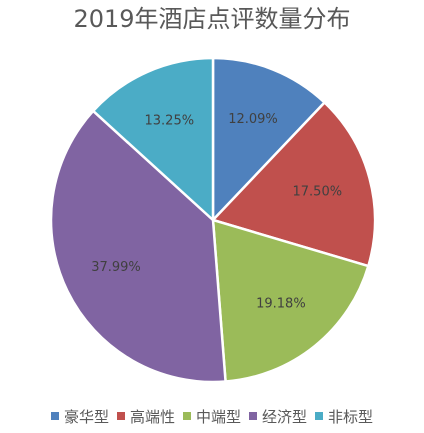  Describe the element at coordinates (212, 19) in the screenshot. I see `chart-title: 2019年酒店点评数量分布` at that location.